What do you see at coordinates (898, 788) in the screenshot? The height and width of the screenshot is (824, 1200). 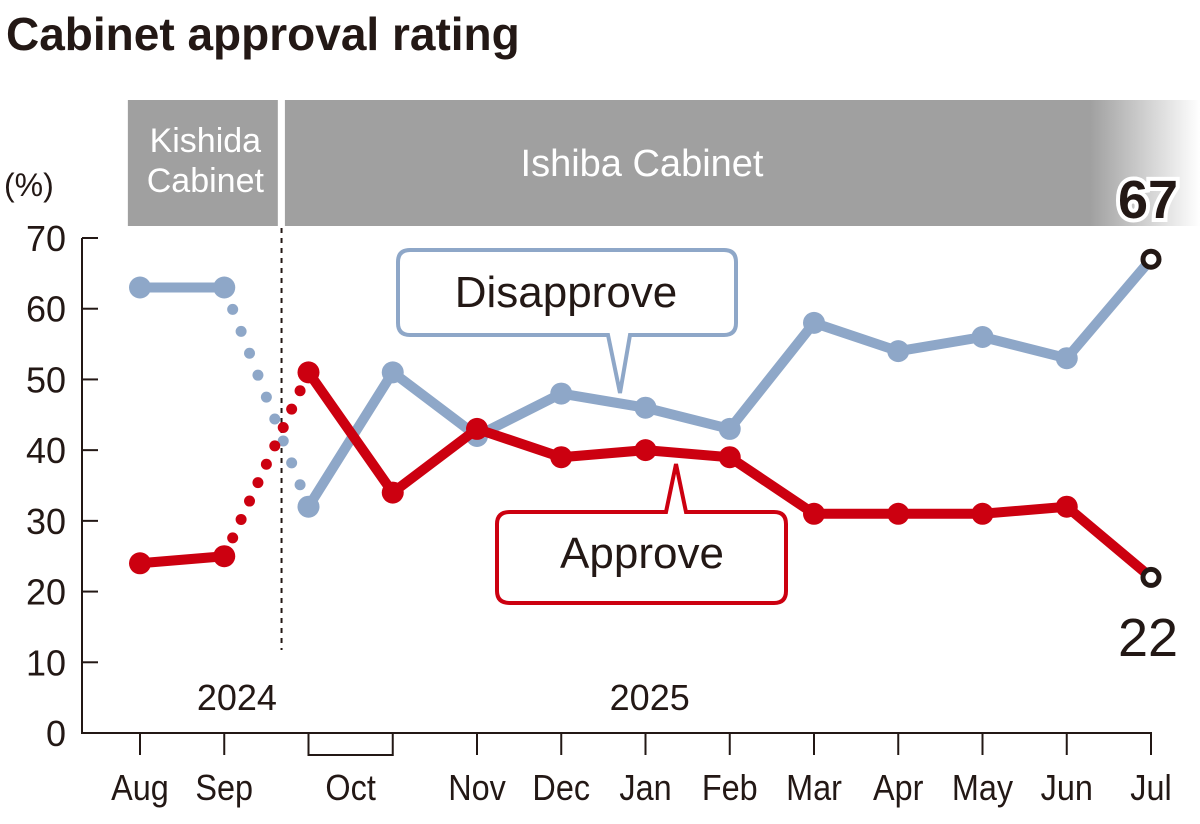 I see `x-tick-label: Apr` at bounding box center [898, 788].